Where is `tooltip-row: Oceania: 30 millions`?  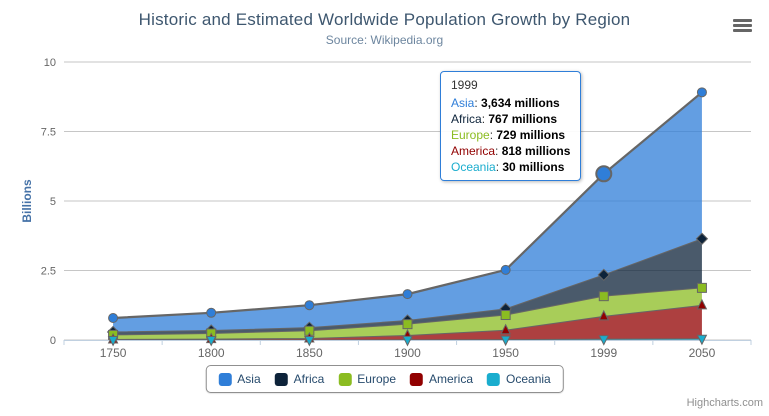
tooltip-row: Oceania: 30 millions is located at coordinates (508, 167).